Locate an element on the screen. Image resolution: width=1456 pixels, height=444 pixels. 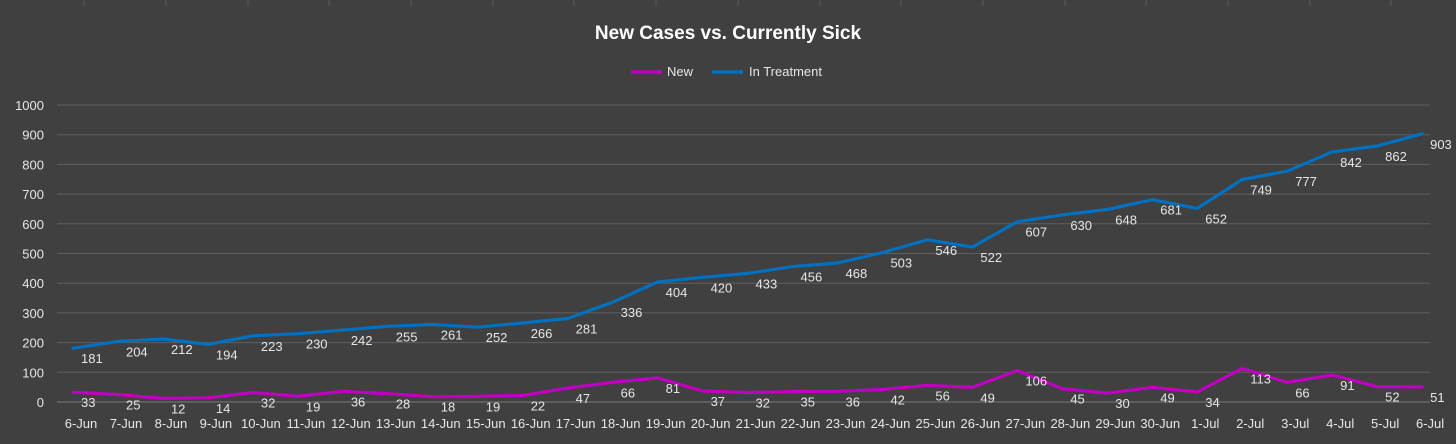
y-tick-label: 800 is located at coordinates (33, 164).